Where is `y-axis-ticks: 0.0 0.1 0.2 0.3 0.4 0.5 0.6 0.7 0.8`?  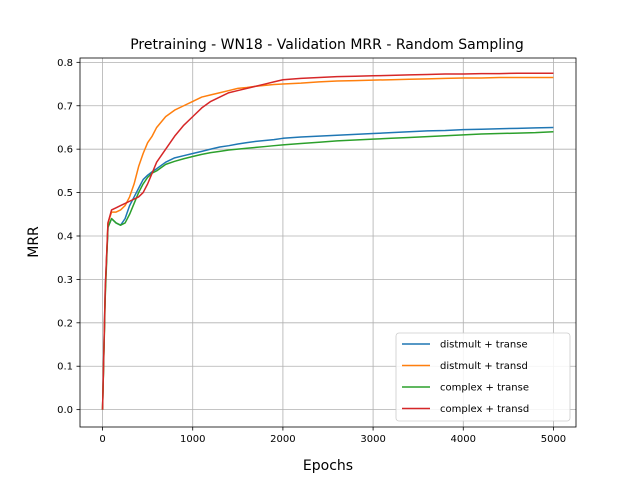
y-axis-ticks: 0.0 0.1 0.2 0.3 0.4 0.5 0.6 0.7 0.8 is located at coordinates (68, 237).